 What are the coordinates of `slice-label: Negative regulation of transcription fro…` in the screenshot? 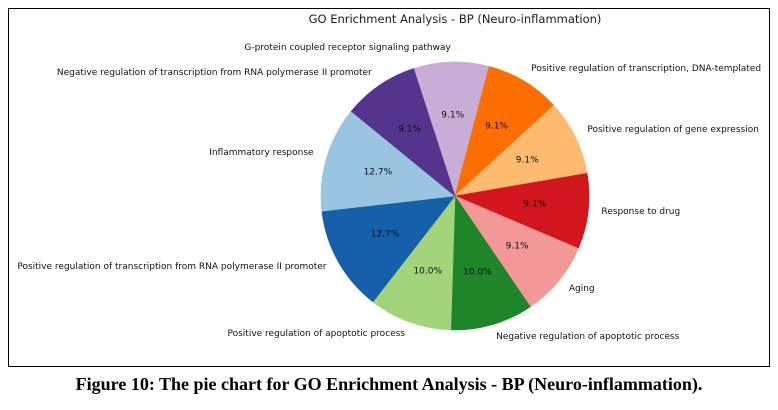 It's located at (214, 73).